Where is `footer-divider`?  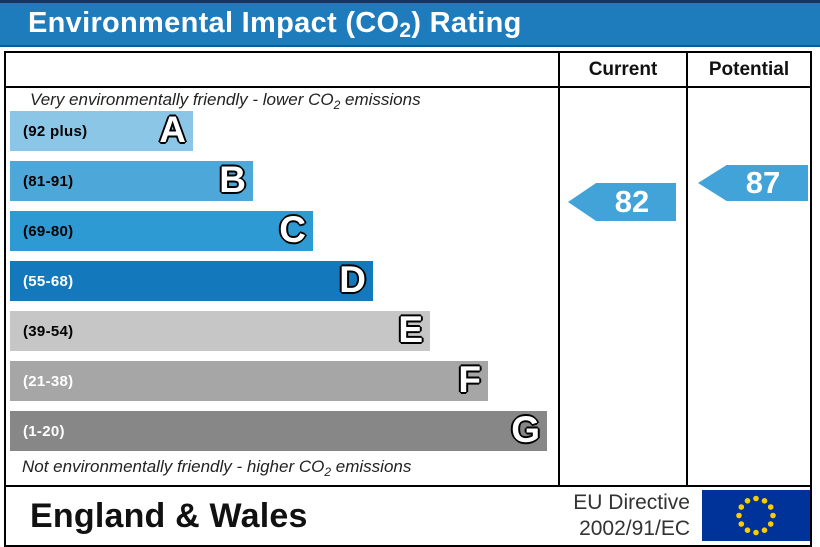 footer-divider is located at coordinates (408, 486).